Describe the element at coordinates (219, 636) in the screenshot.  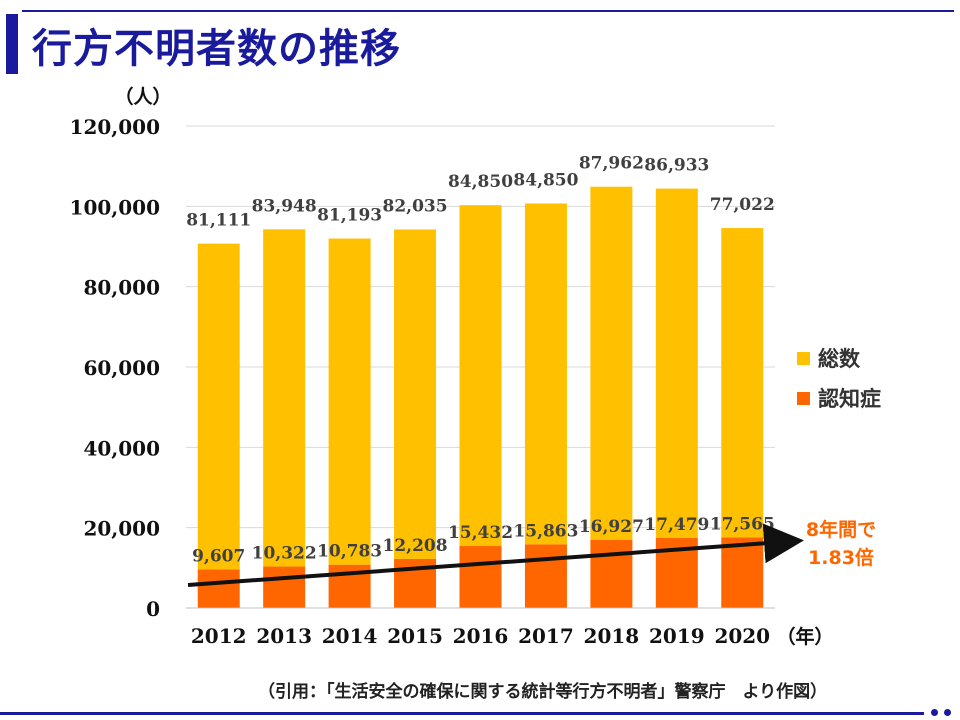
I see `x-tick-label: 2012` at that location.